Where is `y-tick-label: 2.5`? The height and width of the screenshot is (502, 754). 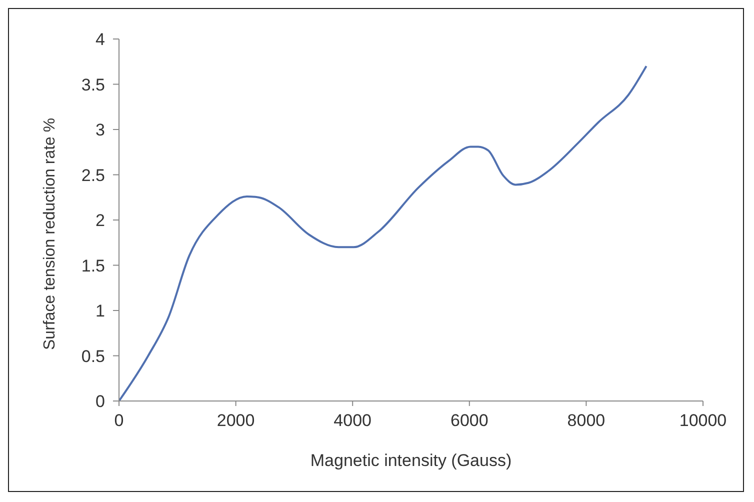
y-tick-label: 2.5 is located at coordinates (93, 175).